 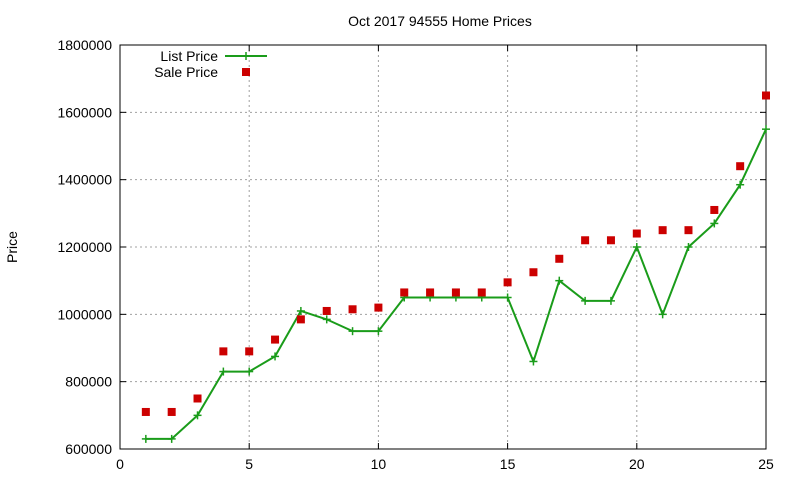 What do you see at coordinates (88, 382) in the screenshot?
I see `y-tick-label: 800000` at bounding box center [88, 382].